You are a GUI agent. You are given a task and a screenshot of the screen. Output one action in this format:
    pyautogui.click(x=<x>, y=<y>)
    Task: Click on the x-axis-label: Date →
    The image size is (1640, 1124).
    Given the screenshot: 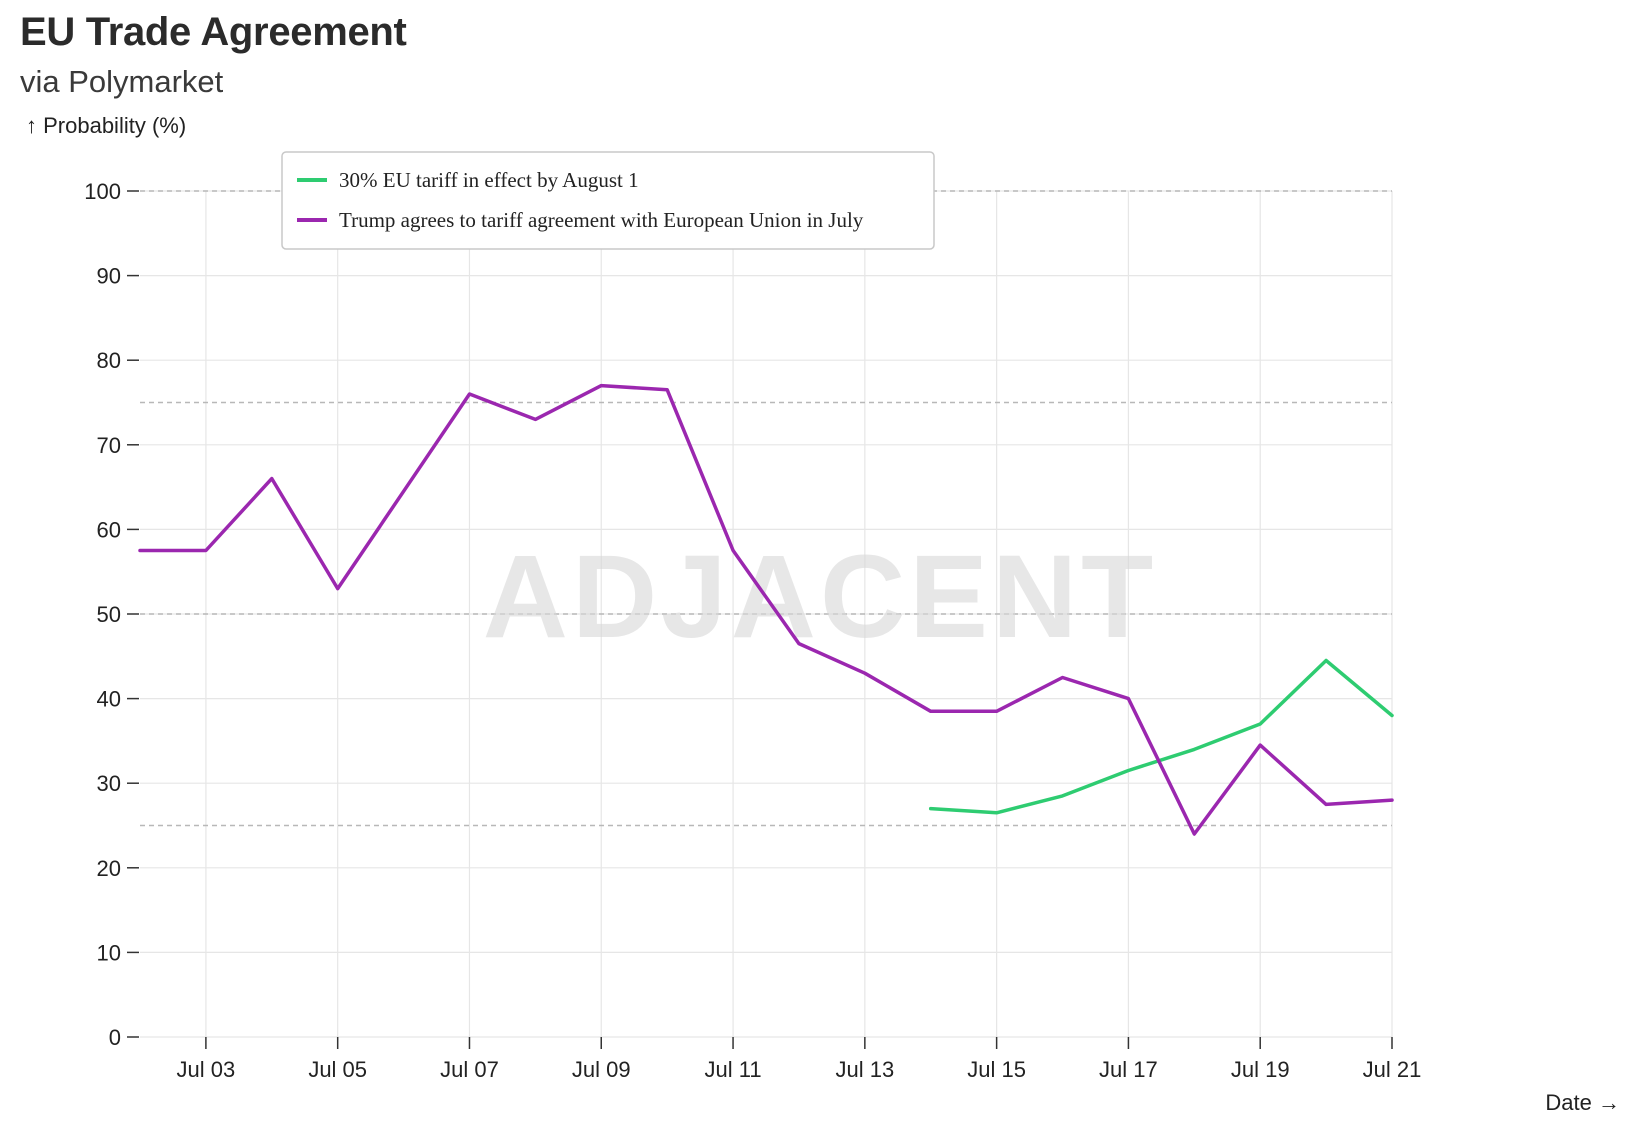 What is the action you would take?
    pyautogui.click(x=1582, y=1102)
    